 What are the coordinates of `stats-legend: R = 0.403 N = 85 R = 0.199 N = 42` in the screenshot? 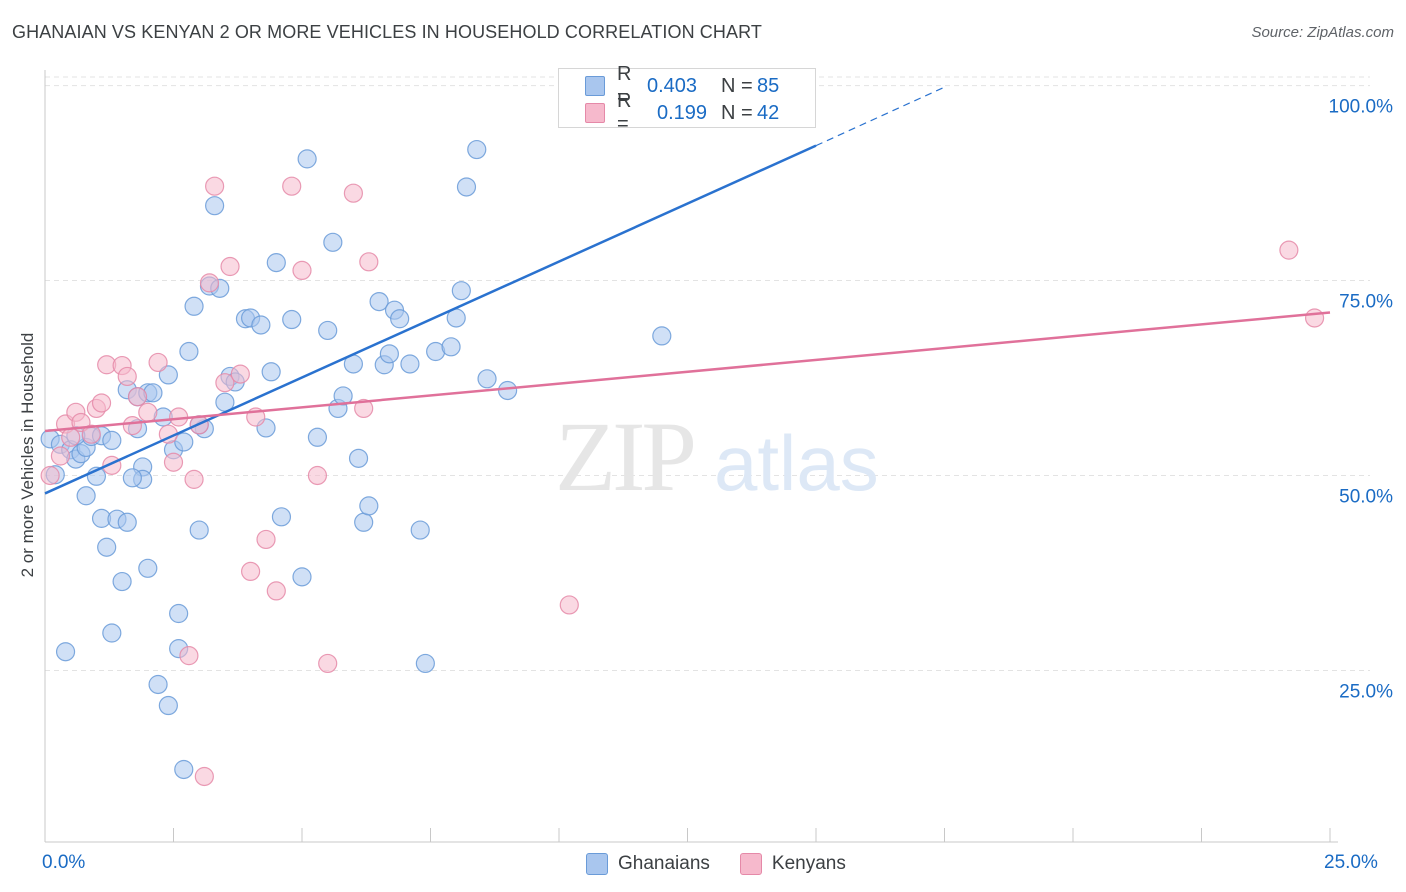 It's located at (687, 99).